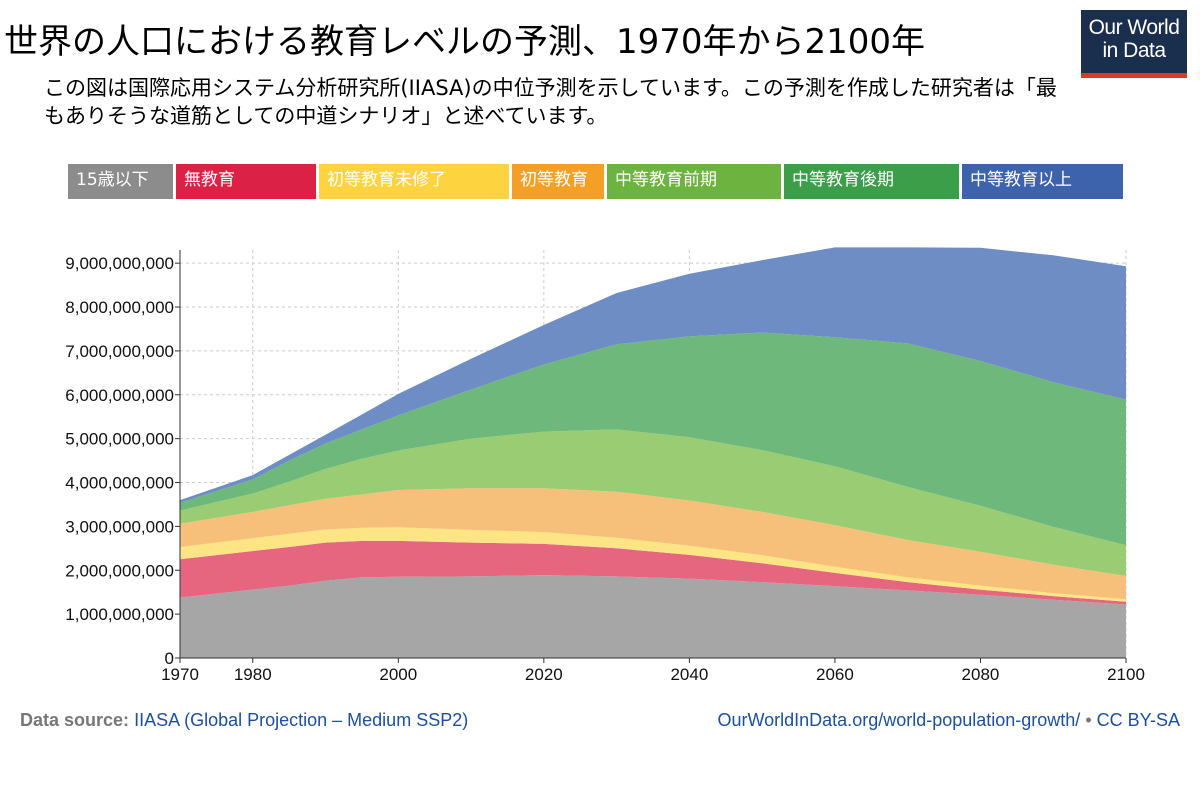 Image resolution: width=1200 pixels, height=800 pixels. Describe the element at coordinates (120, 181) in the screenshot. I see `legend-item: 15歳以下` at that location.